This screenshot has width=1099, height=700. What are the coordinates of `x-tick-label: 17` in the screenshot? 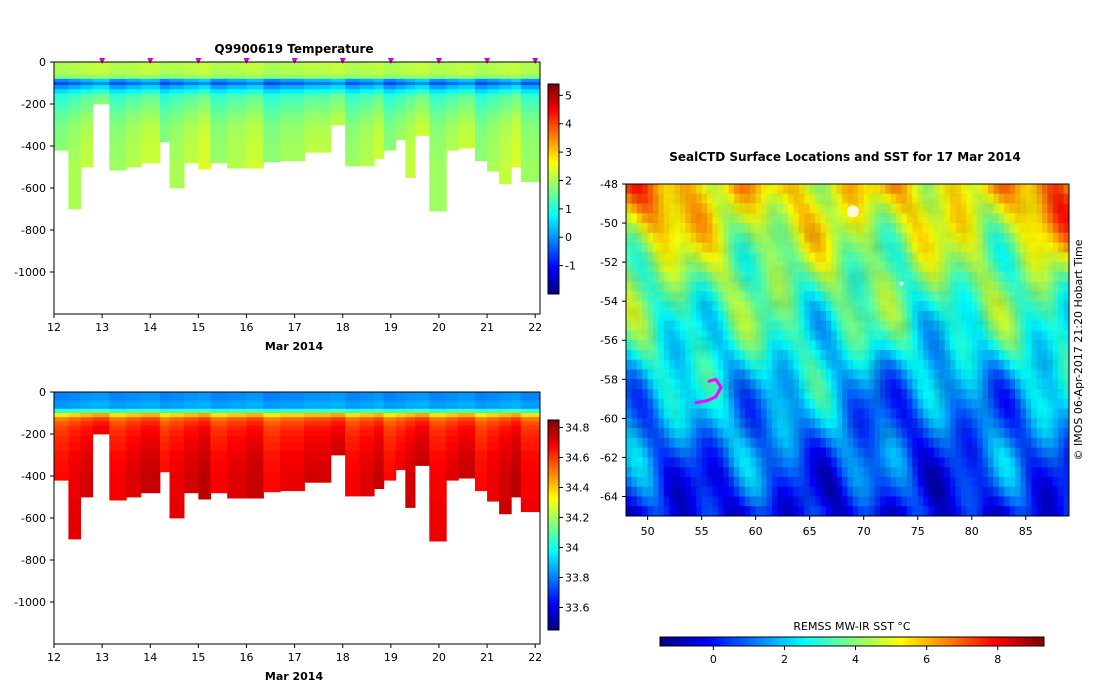 It's located at (295, 327).